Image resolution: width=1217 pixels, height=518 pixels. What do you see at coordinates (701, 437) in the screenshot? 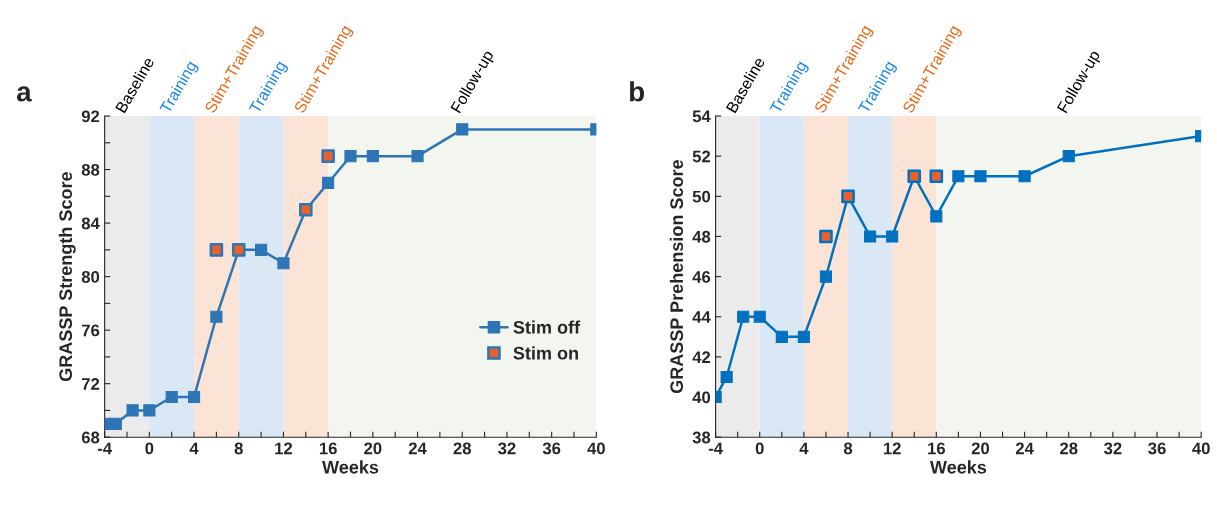
I see `y-tick-label: 38` at bounding box center [701, 437].